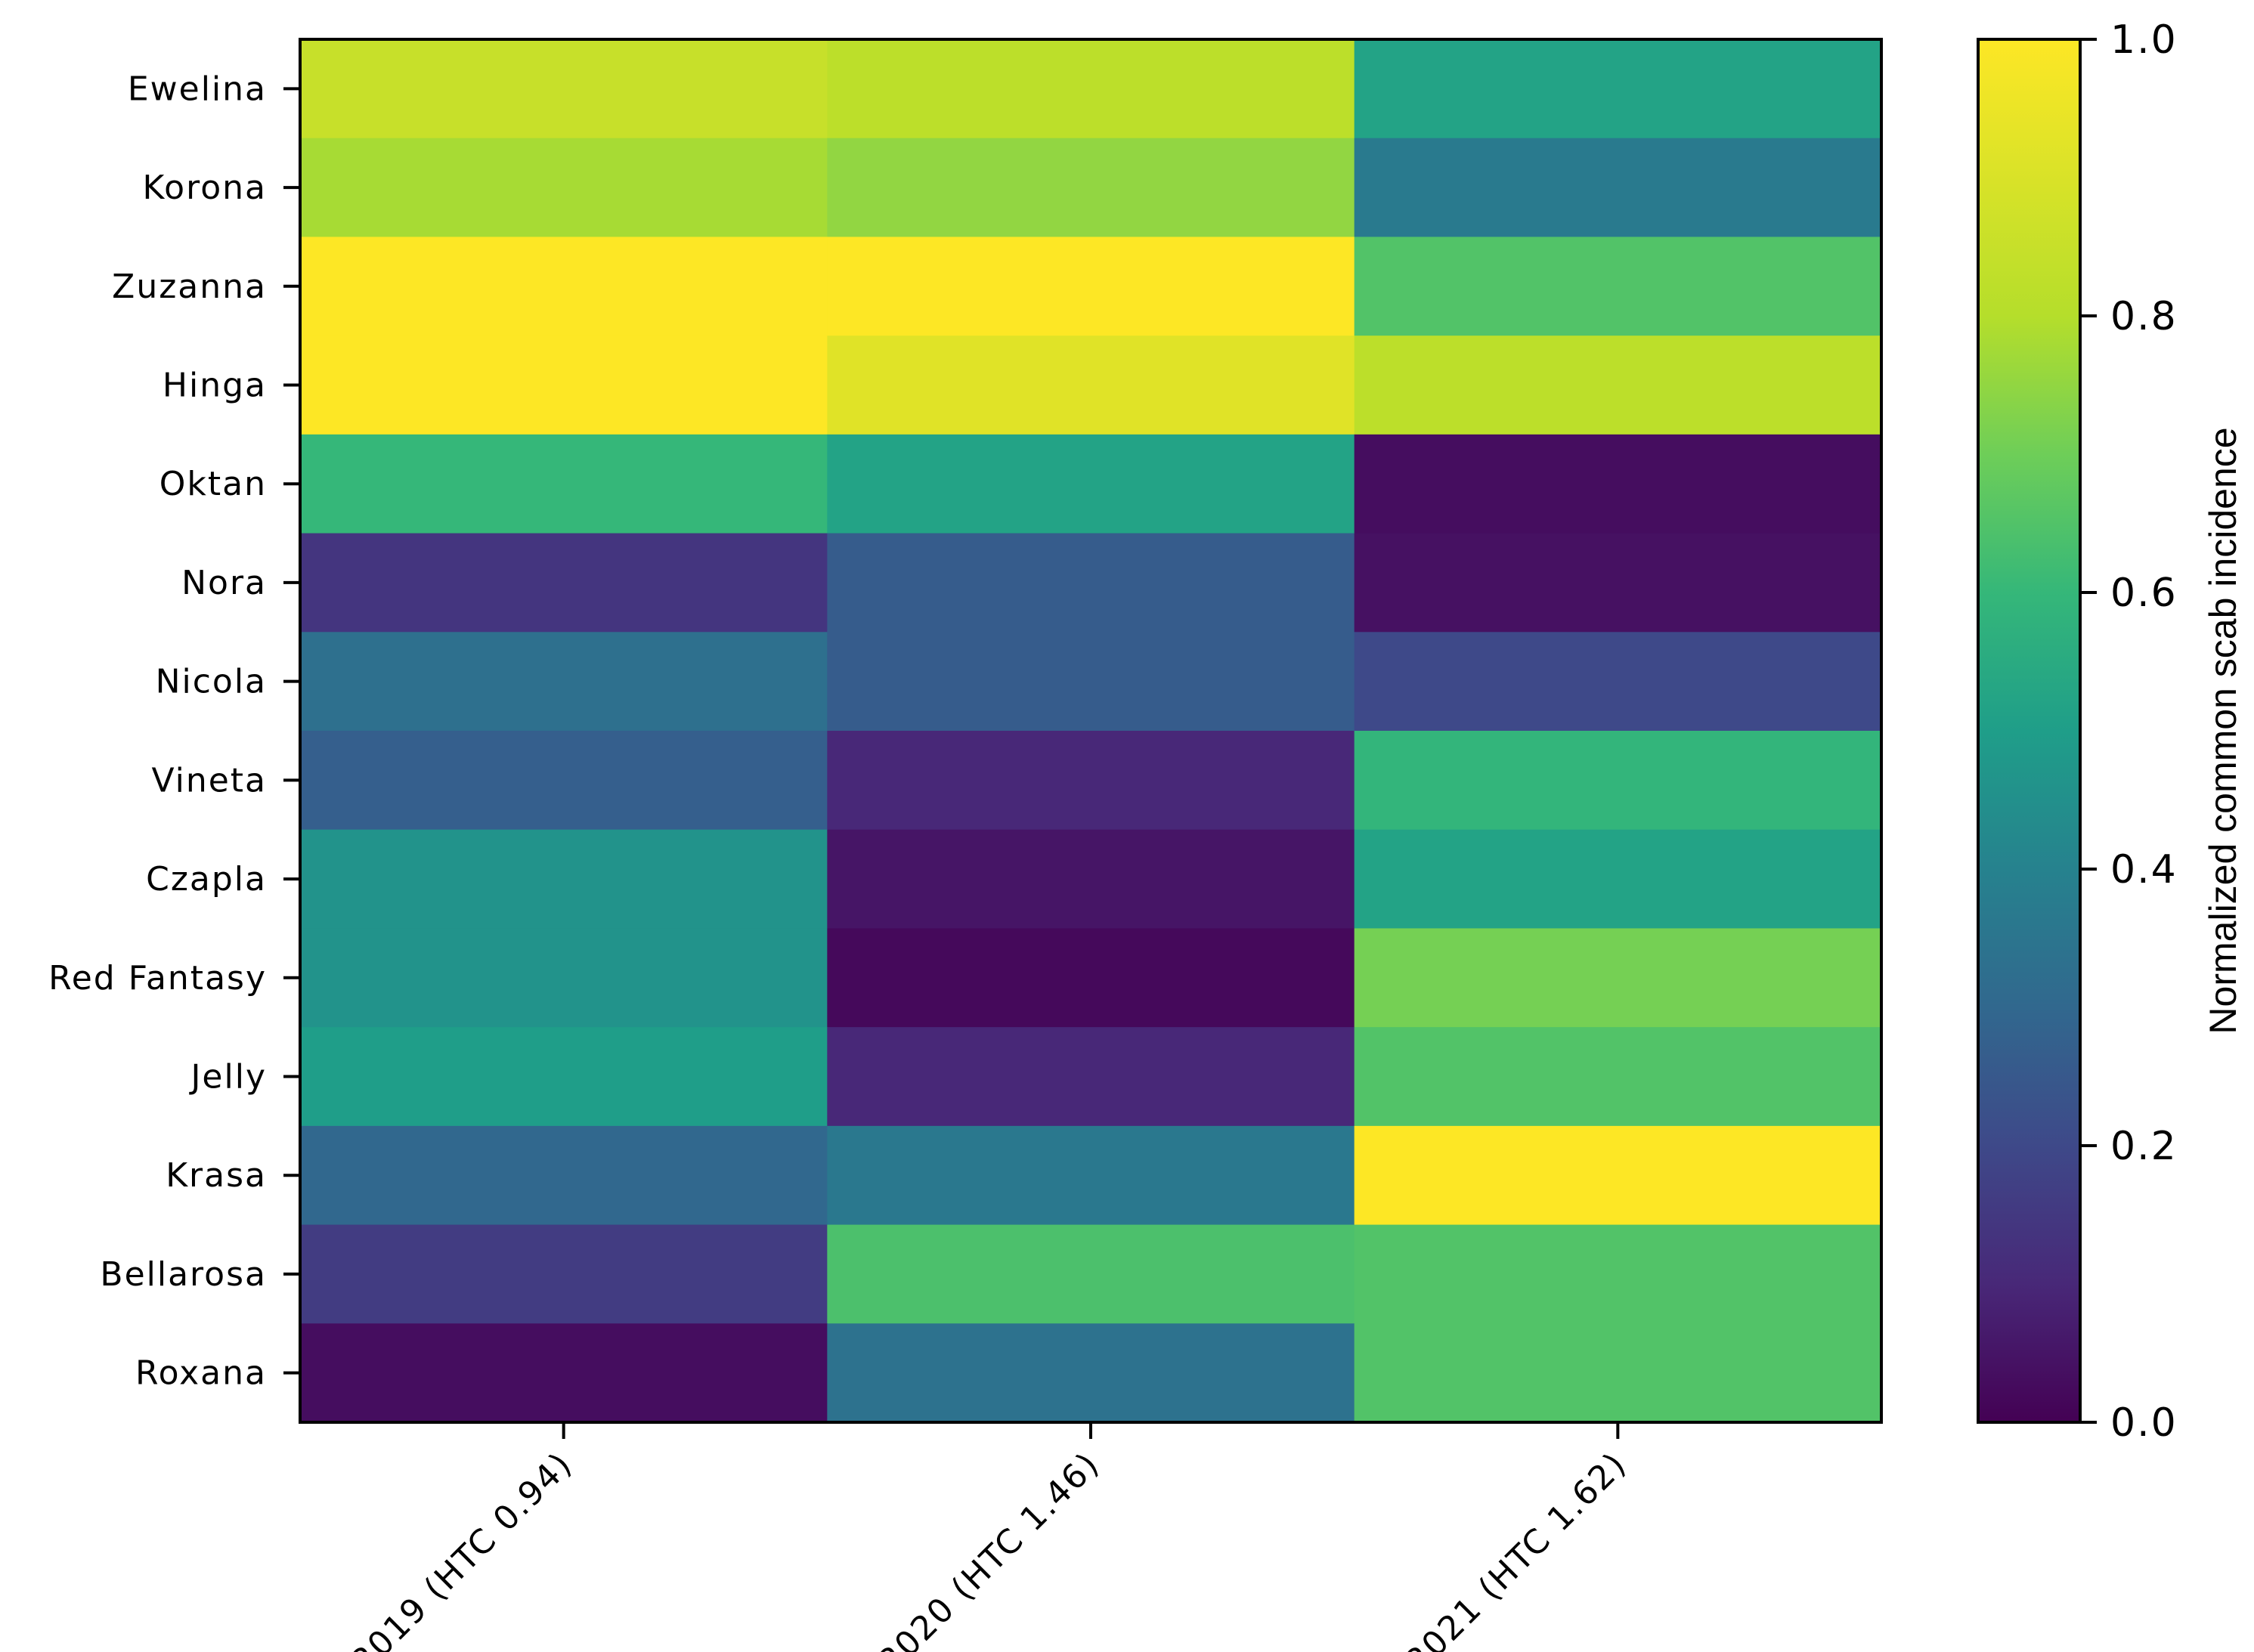 The width and height of the screenshot is (2254, 1652). Describe the element at coordinates (216, 1175) in the screenshot. I see `y-tick-label: Krasa` at that location.